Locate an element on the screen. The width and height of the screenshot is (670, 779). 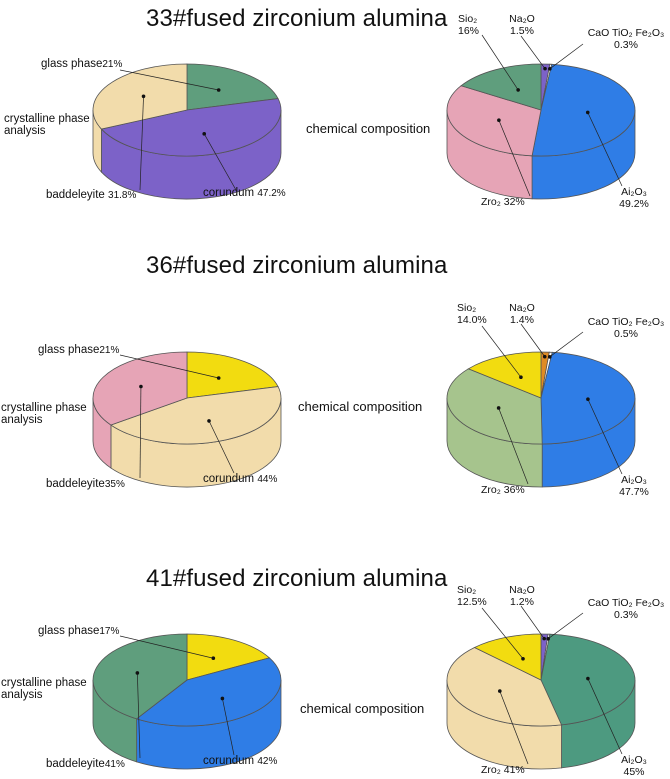
label-36-zro2: Zro₂ 36% is located at coordinates (503, 490).